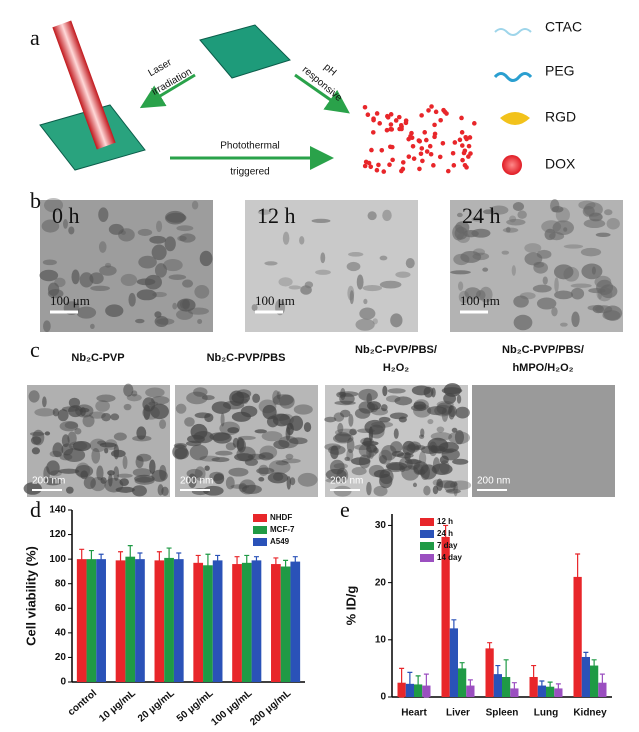  Describe the element at coordinates (66, 215) in the screenshot. I see `time-label: 0 h` at that location.